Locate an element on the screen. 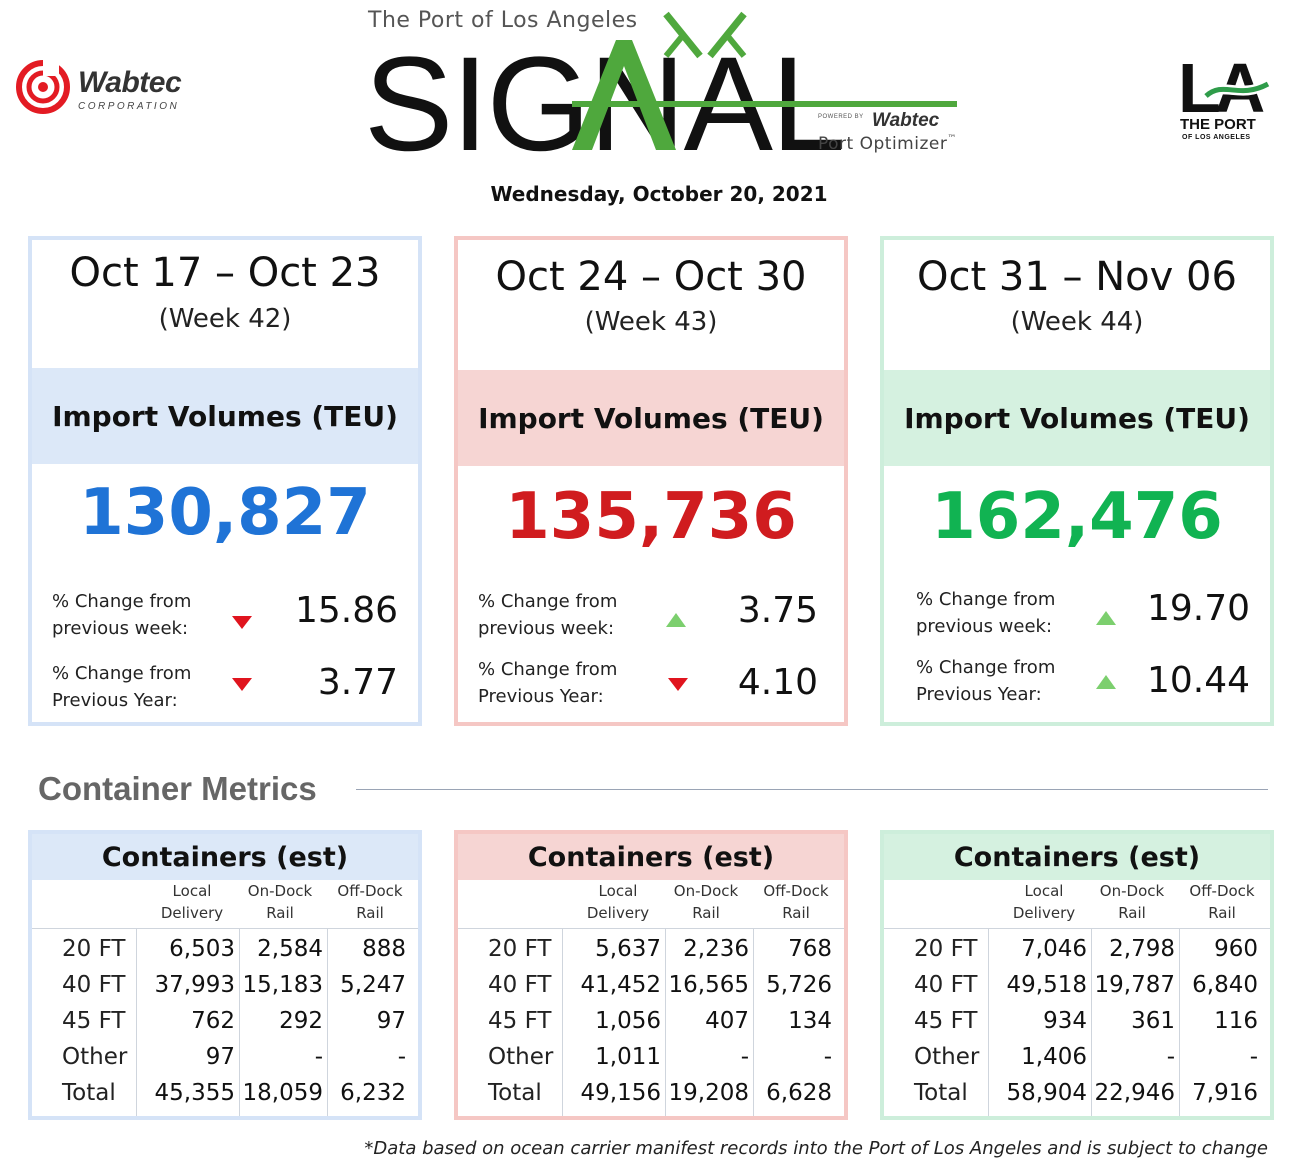 This screenshot has width=1300, height=1174. table-cell: 762 is located at coordinates (213, 1021).